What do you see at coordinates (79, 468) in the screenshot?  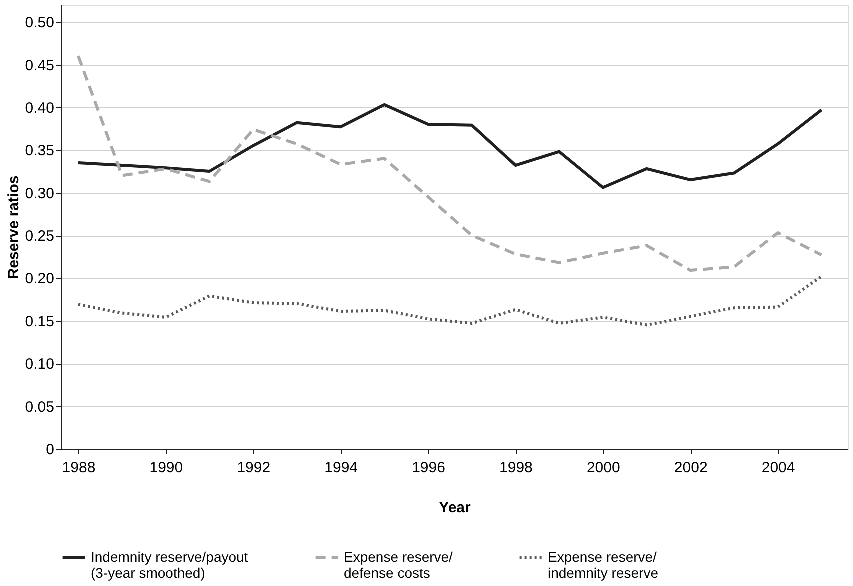 I see `x-tick-label: 1988` at bounding box center [79, 468].